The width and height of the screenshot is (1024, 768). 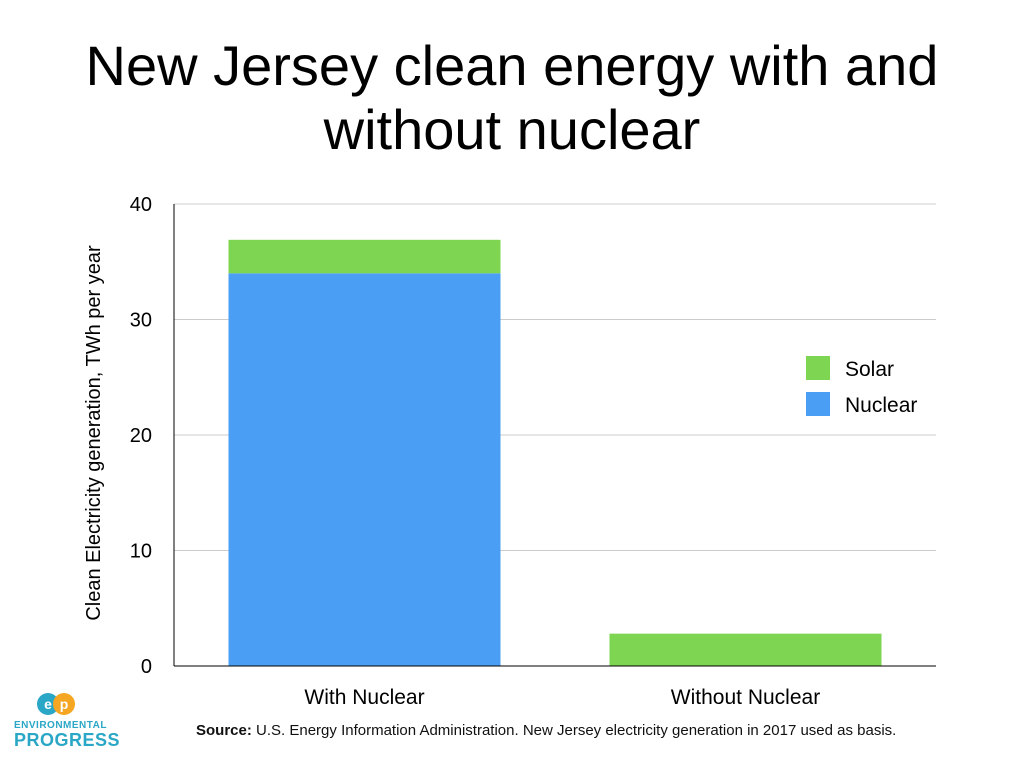 What do you see at coordinates (364, 469) in the screenshot?
I see `bar-nuclear-with-nuclear` at bounding box center [364, 469].